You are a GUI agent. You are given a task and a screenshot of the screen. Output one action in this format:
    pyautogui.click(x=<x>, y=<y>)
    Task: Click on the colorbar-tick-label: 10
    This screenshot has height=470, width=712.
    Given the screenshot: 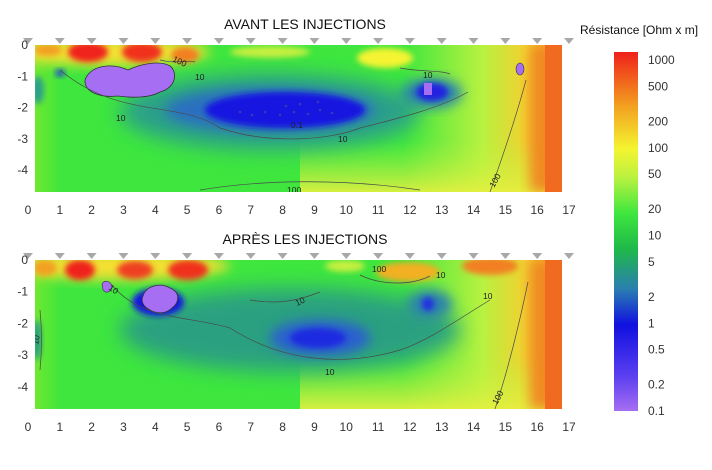 What is the action you would take?
    pyautogui.click(x=655, y=236)
    